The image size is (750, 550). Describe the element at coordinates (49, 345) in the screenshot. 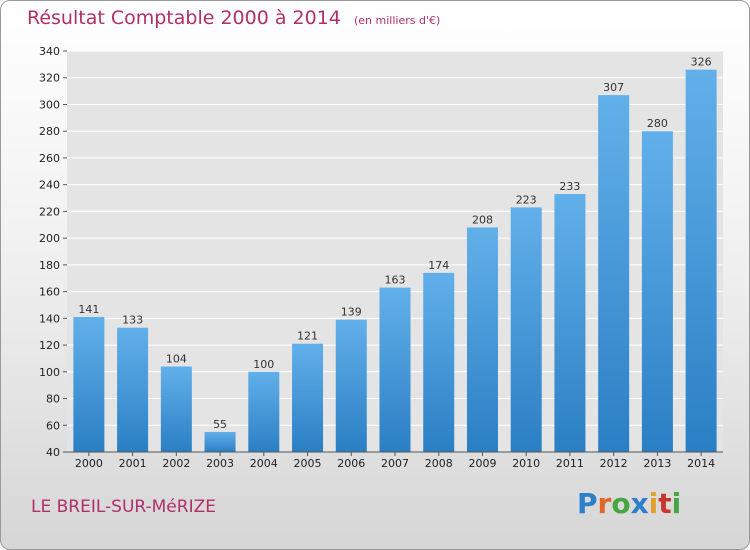

I see `y-tick-label: 120` at that location.